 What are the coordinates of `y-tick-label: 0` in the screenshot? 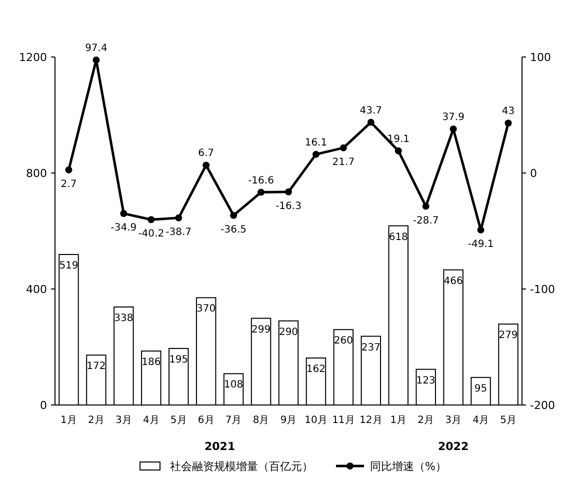 It's located at (43, 405).